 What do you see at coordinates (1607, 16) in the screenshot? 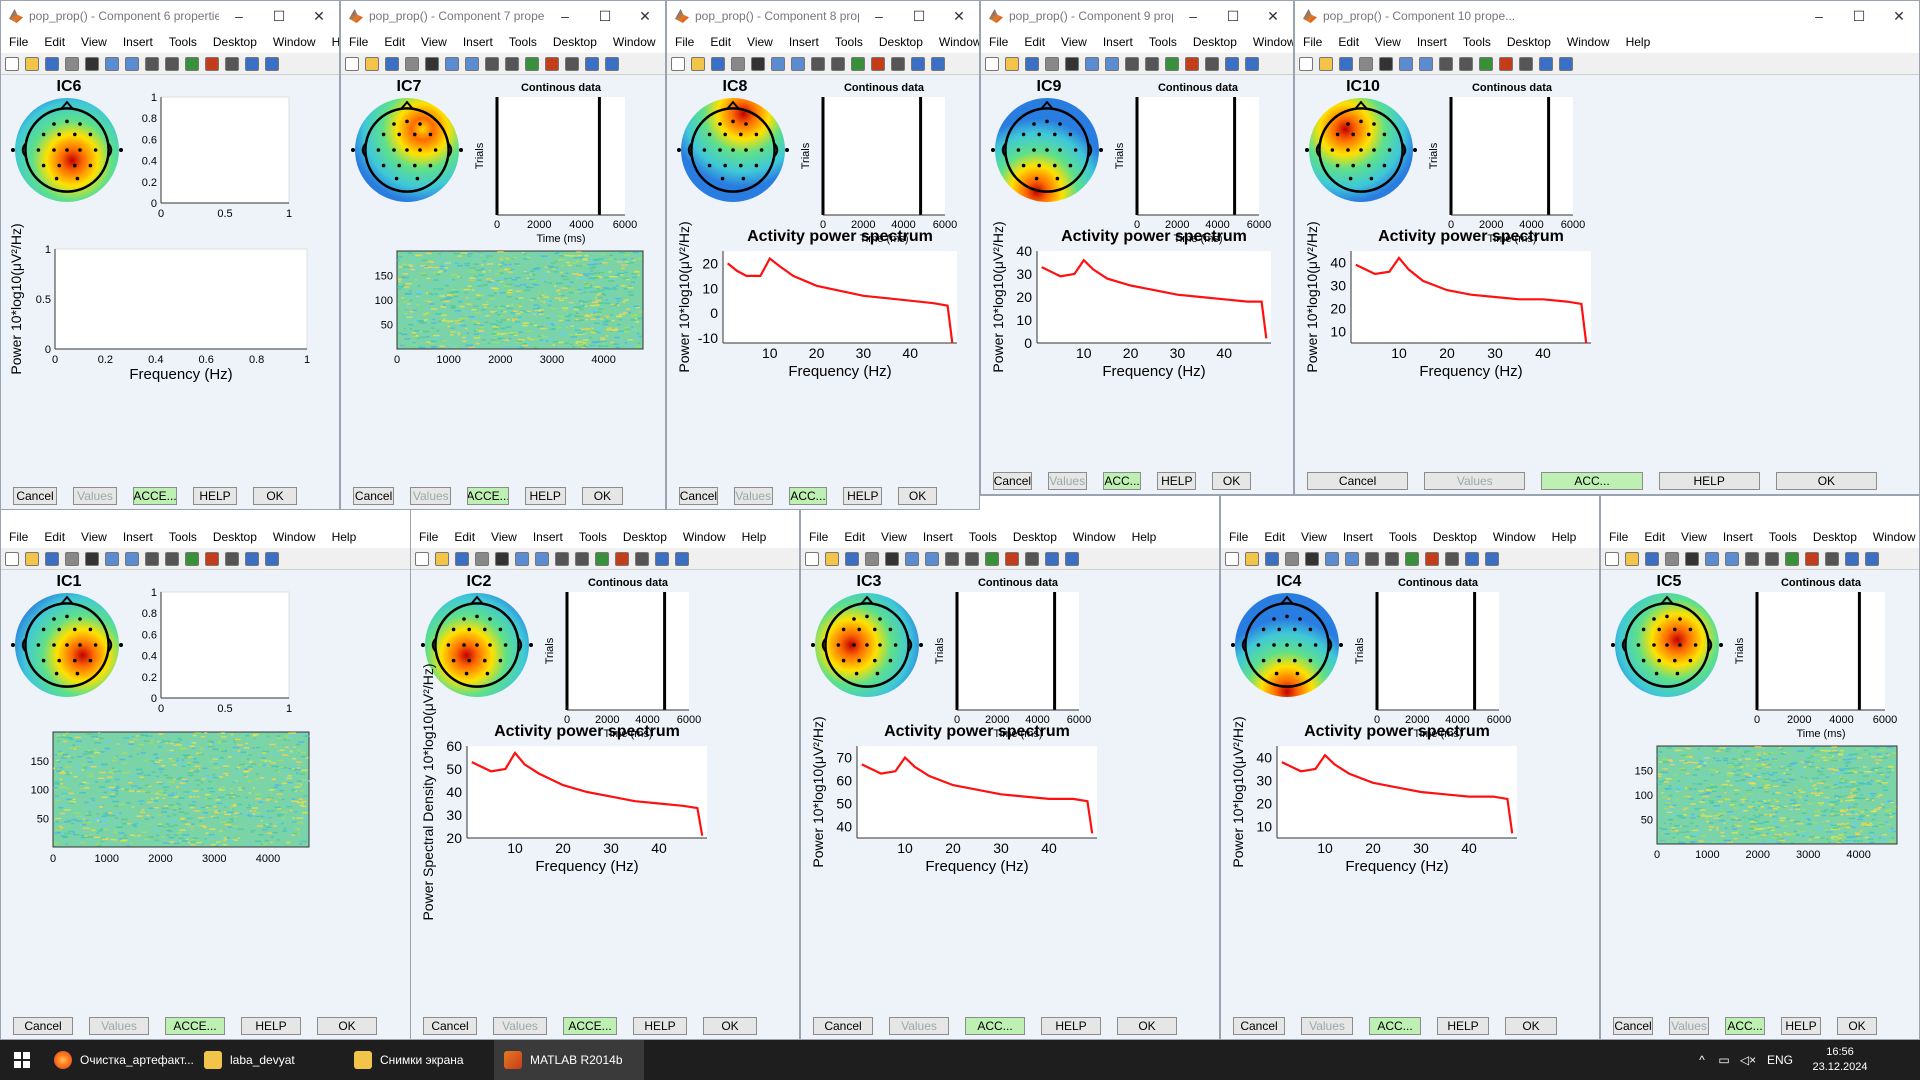
I see `window-titlebar: pop_prop() - Component 10 prope... – ☐ ✕` at bounding box center [1607, 16].